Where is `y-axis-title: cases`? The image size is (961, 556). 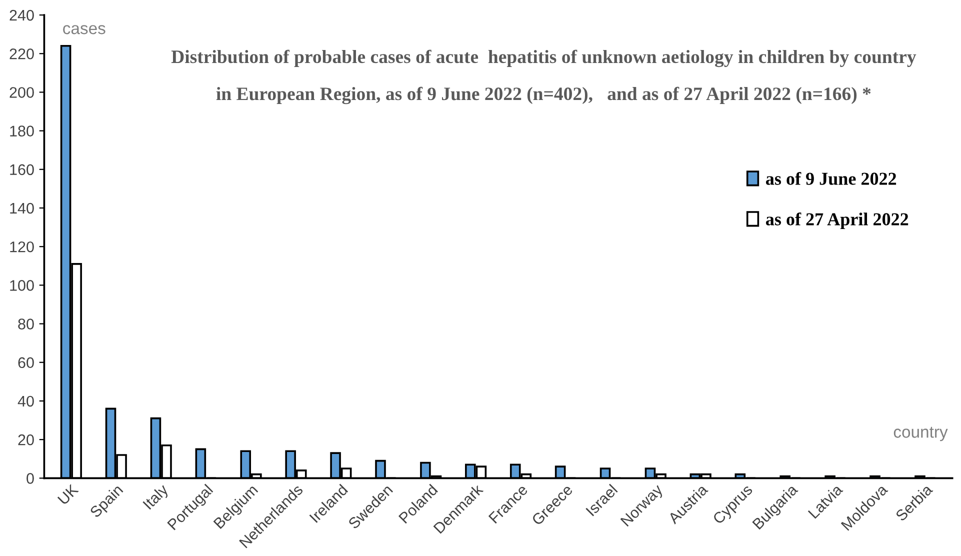 y-axis-title: cases is located at coordinates (84, 29).